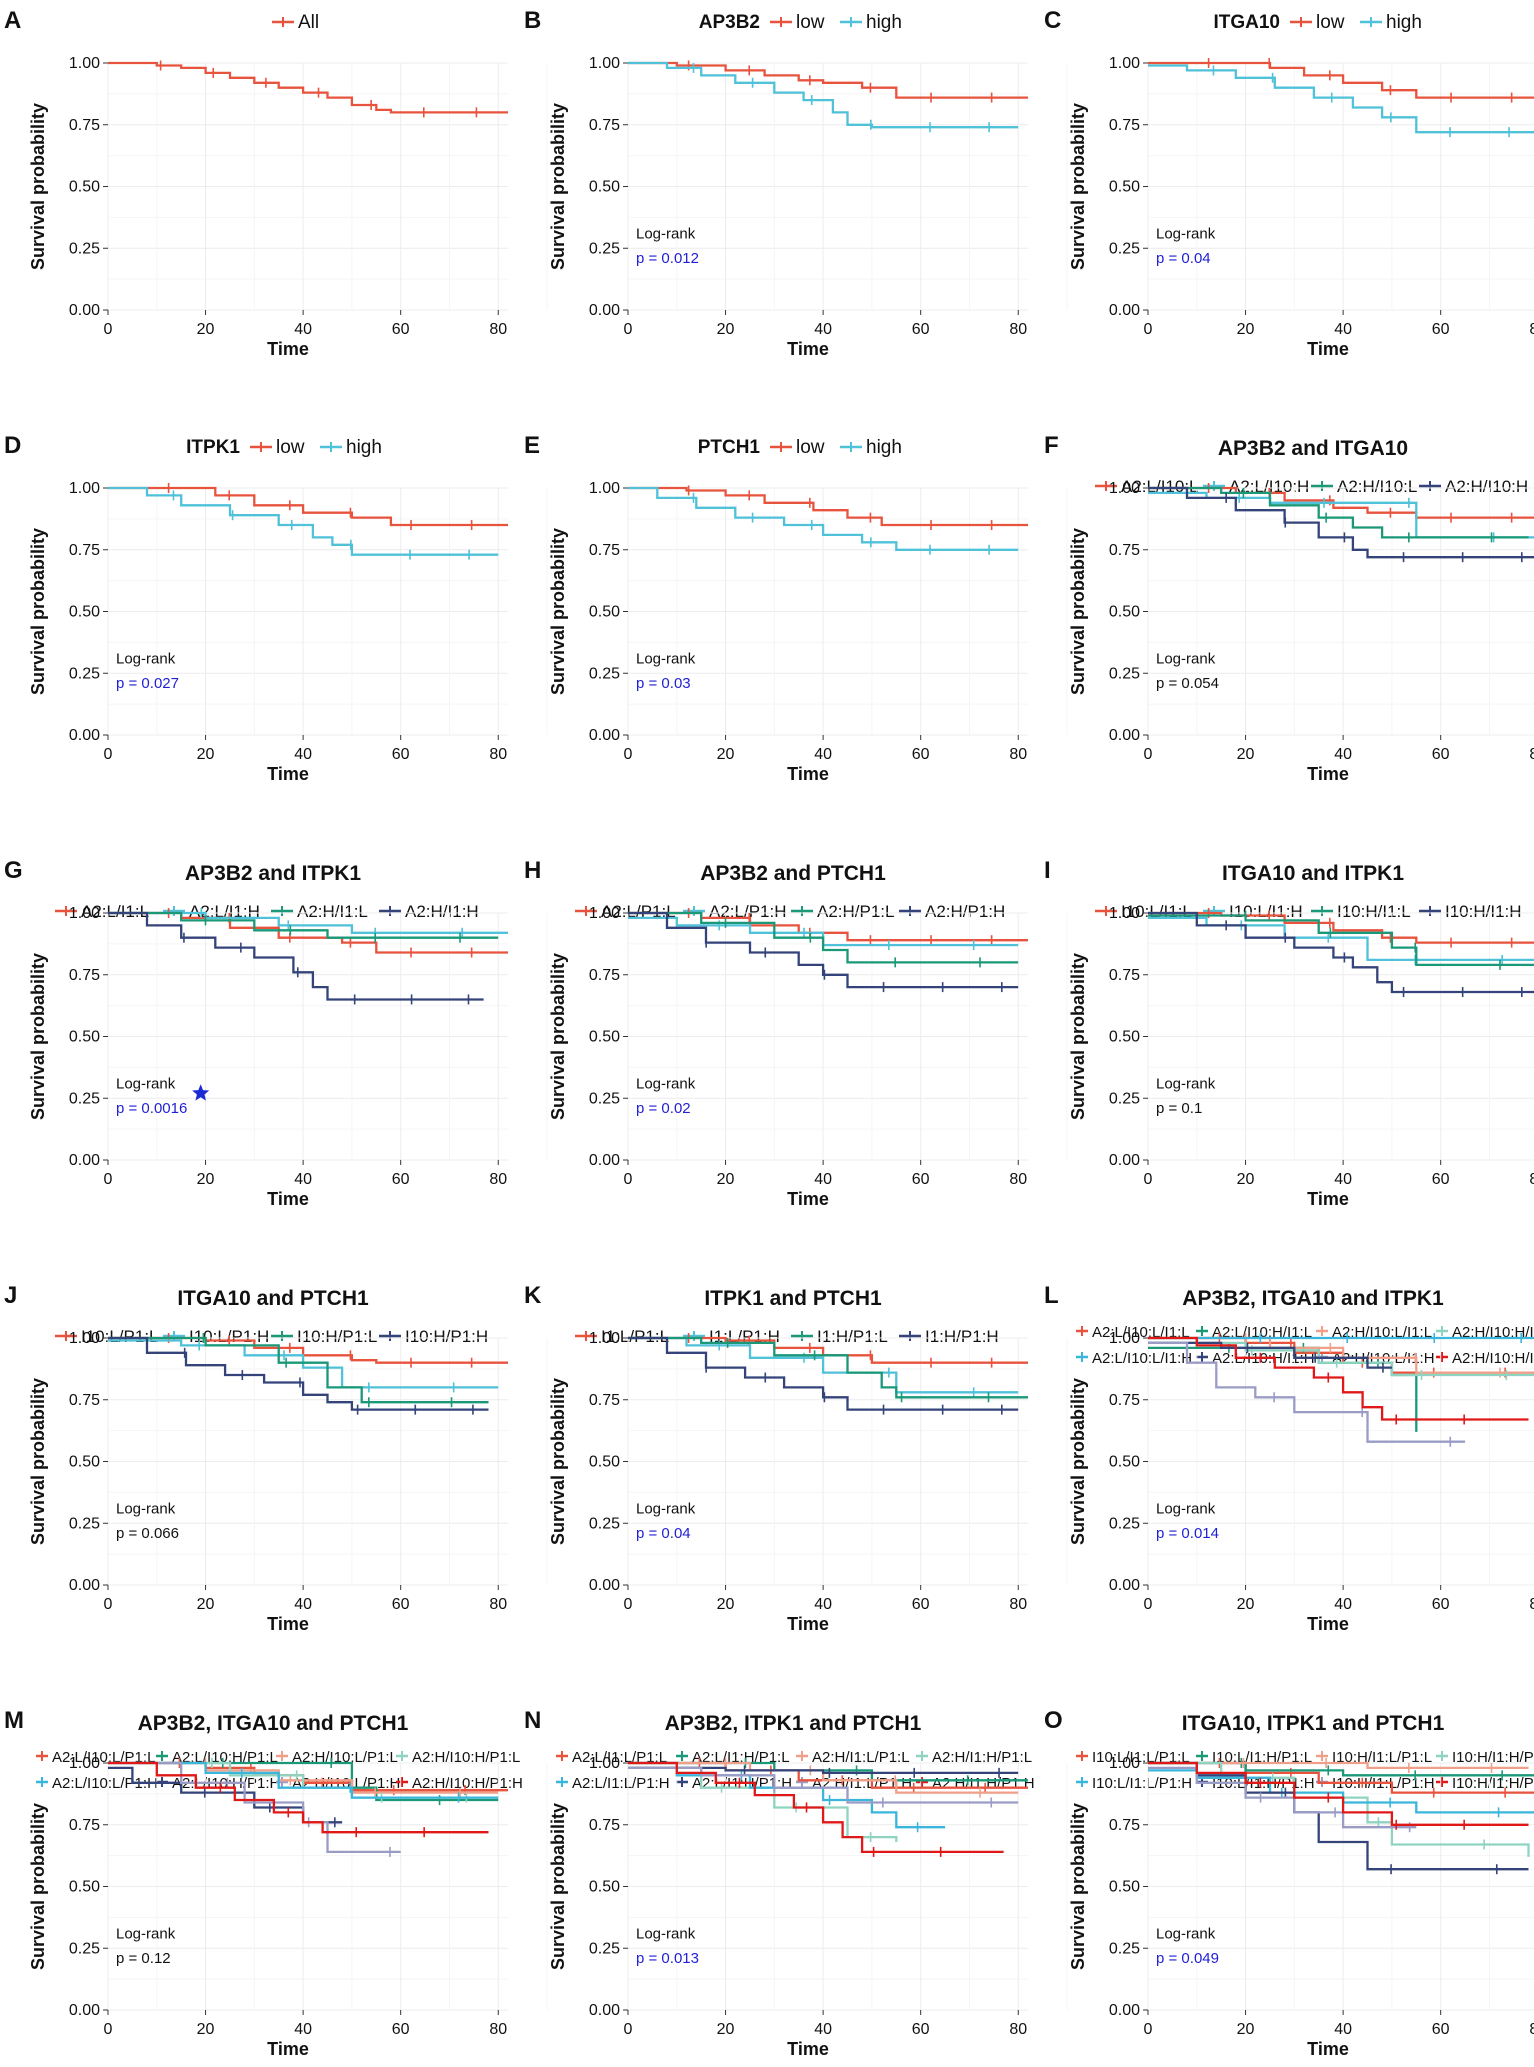 This screenshot has height=2067, width=1534. I want to click on legend-item: A2:H/I1:H/P1:H, so click(975, 1783).